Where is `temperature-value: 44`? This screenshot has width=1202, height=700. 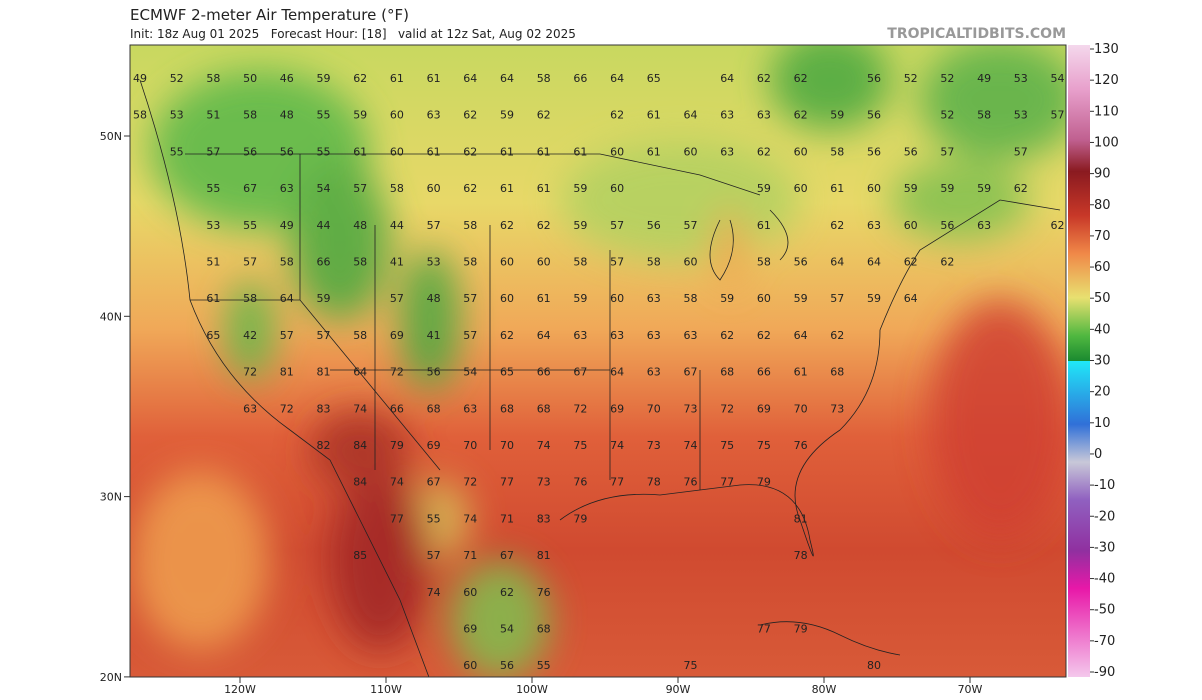 temperature-value: 44 is located at coordinates (397, 225).